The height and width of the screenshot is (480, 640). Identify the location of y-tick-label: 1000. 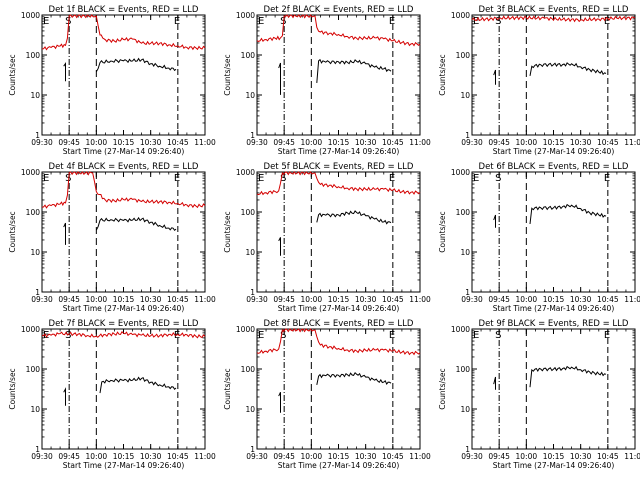
(460, 15).